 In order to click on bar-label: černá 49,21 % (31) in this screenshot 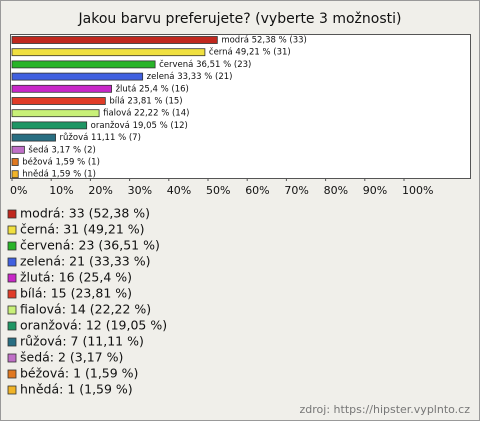, I will do `click(250, 52)`.